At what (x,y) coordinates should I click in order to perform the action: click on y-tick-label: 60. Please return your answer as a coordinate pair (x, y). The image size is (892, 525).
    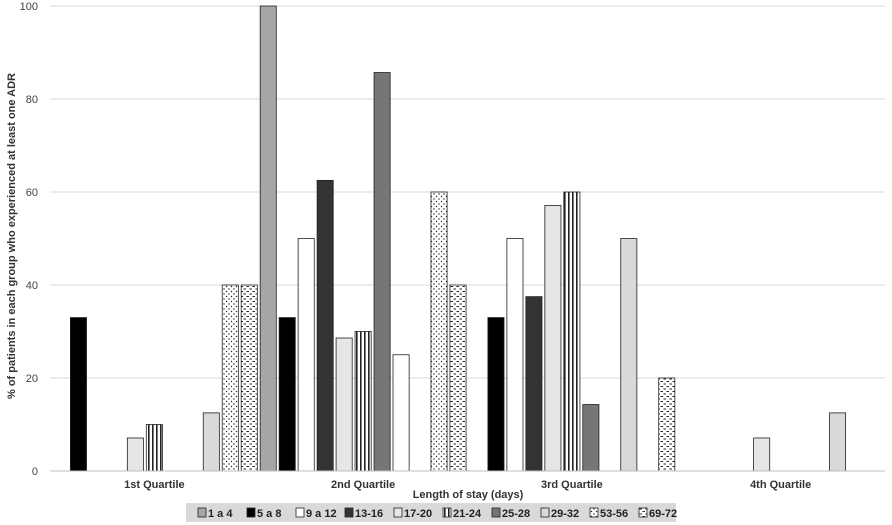
    Looking at the image, I should click on (32, 193).